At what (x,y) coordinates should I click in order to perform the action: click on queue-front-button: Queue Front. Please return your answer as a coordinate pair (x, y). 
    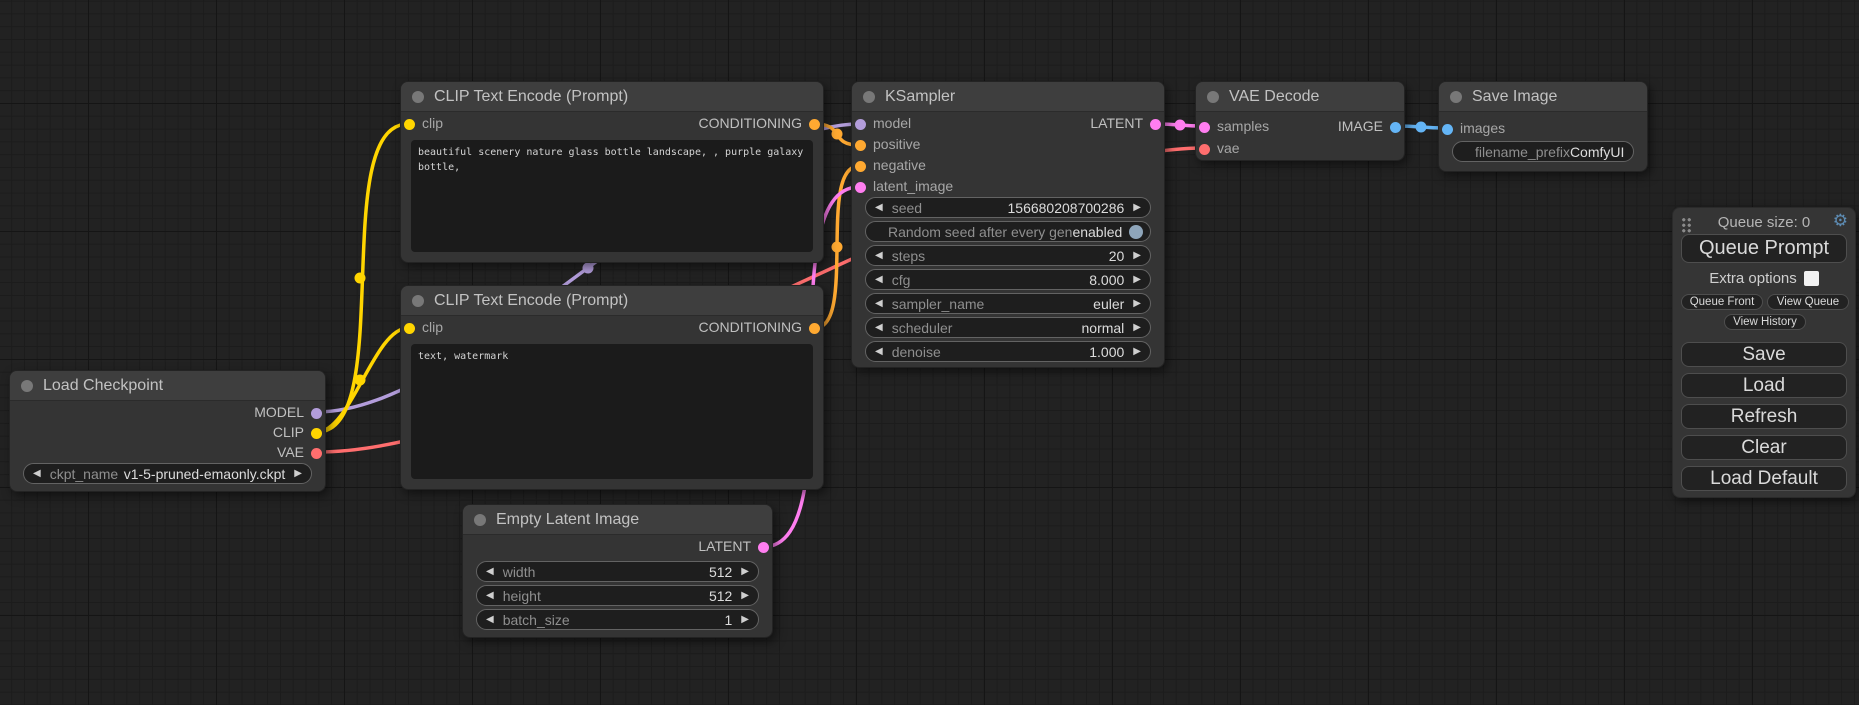
    Looking at the image, I should click on (1722, 302).